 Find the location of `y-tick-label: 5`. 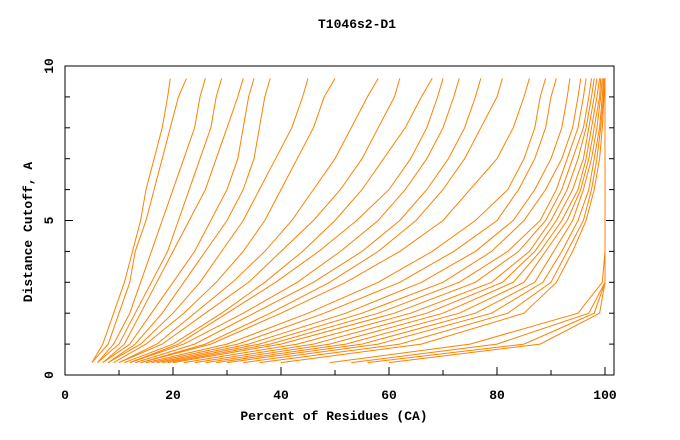

y-tick-label: 5 is located at coordinates (49, 220).